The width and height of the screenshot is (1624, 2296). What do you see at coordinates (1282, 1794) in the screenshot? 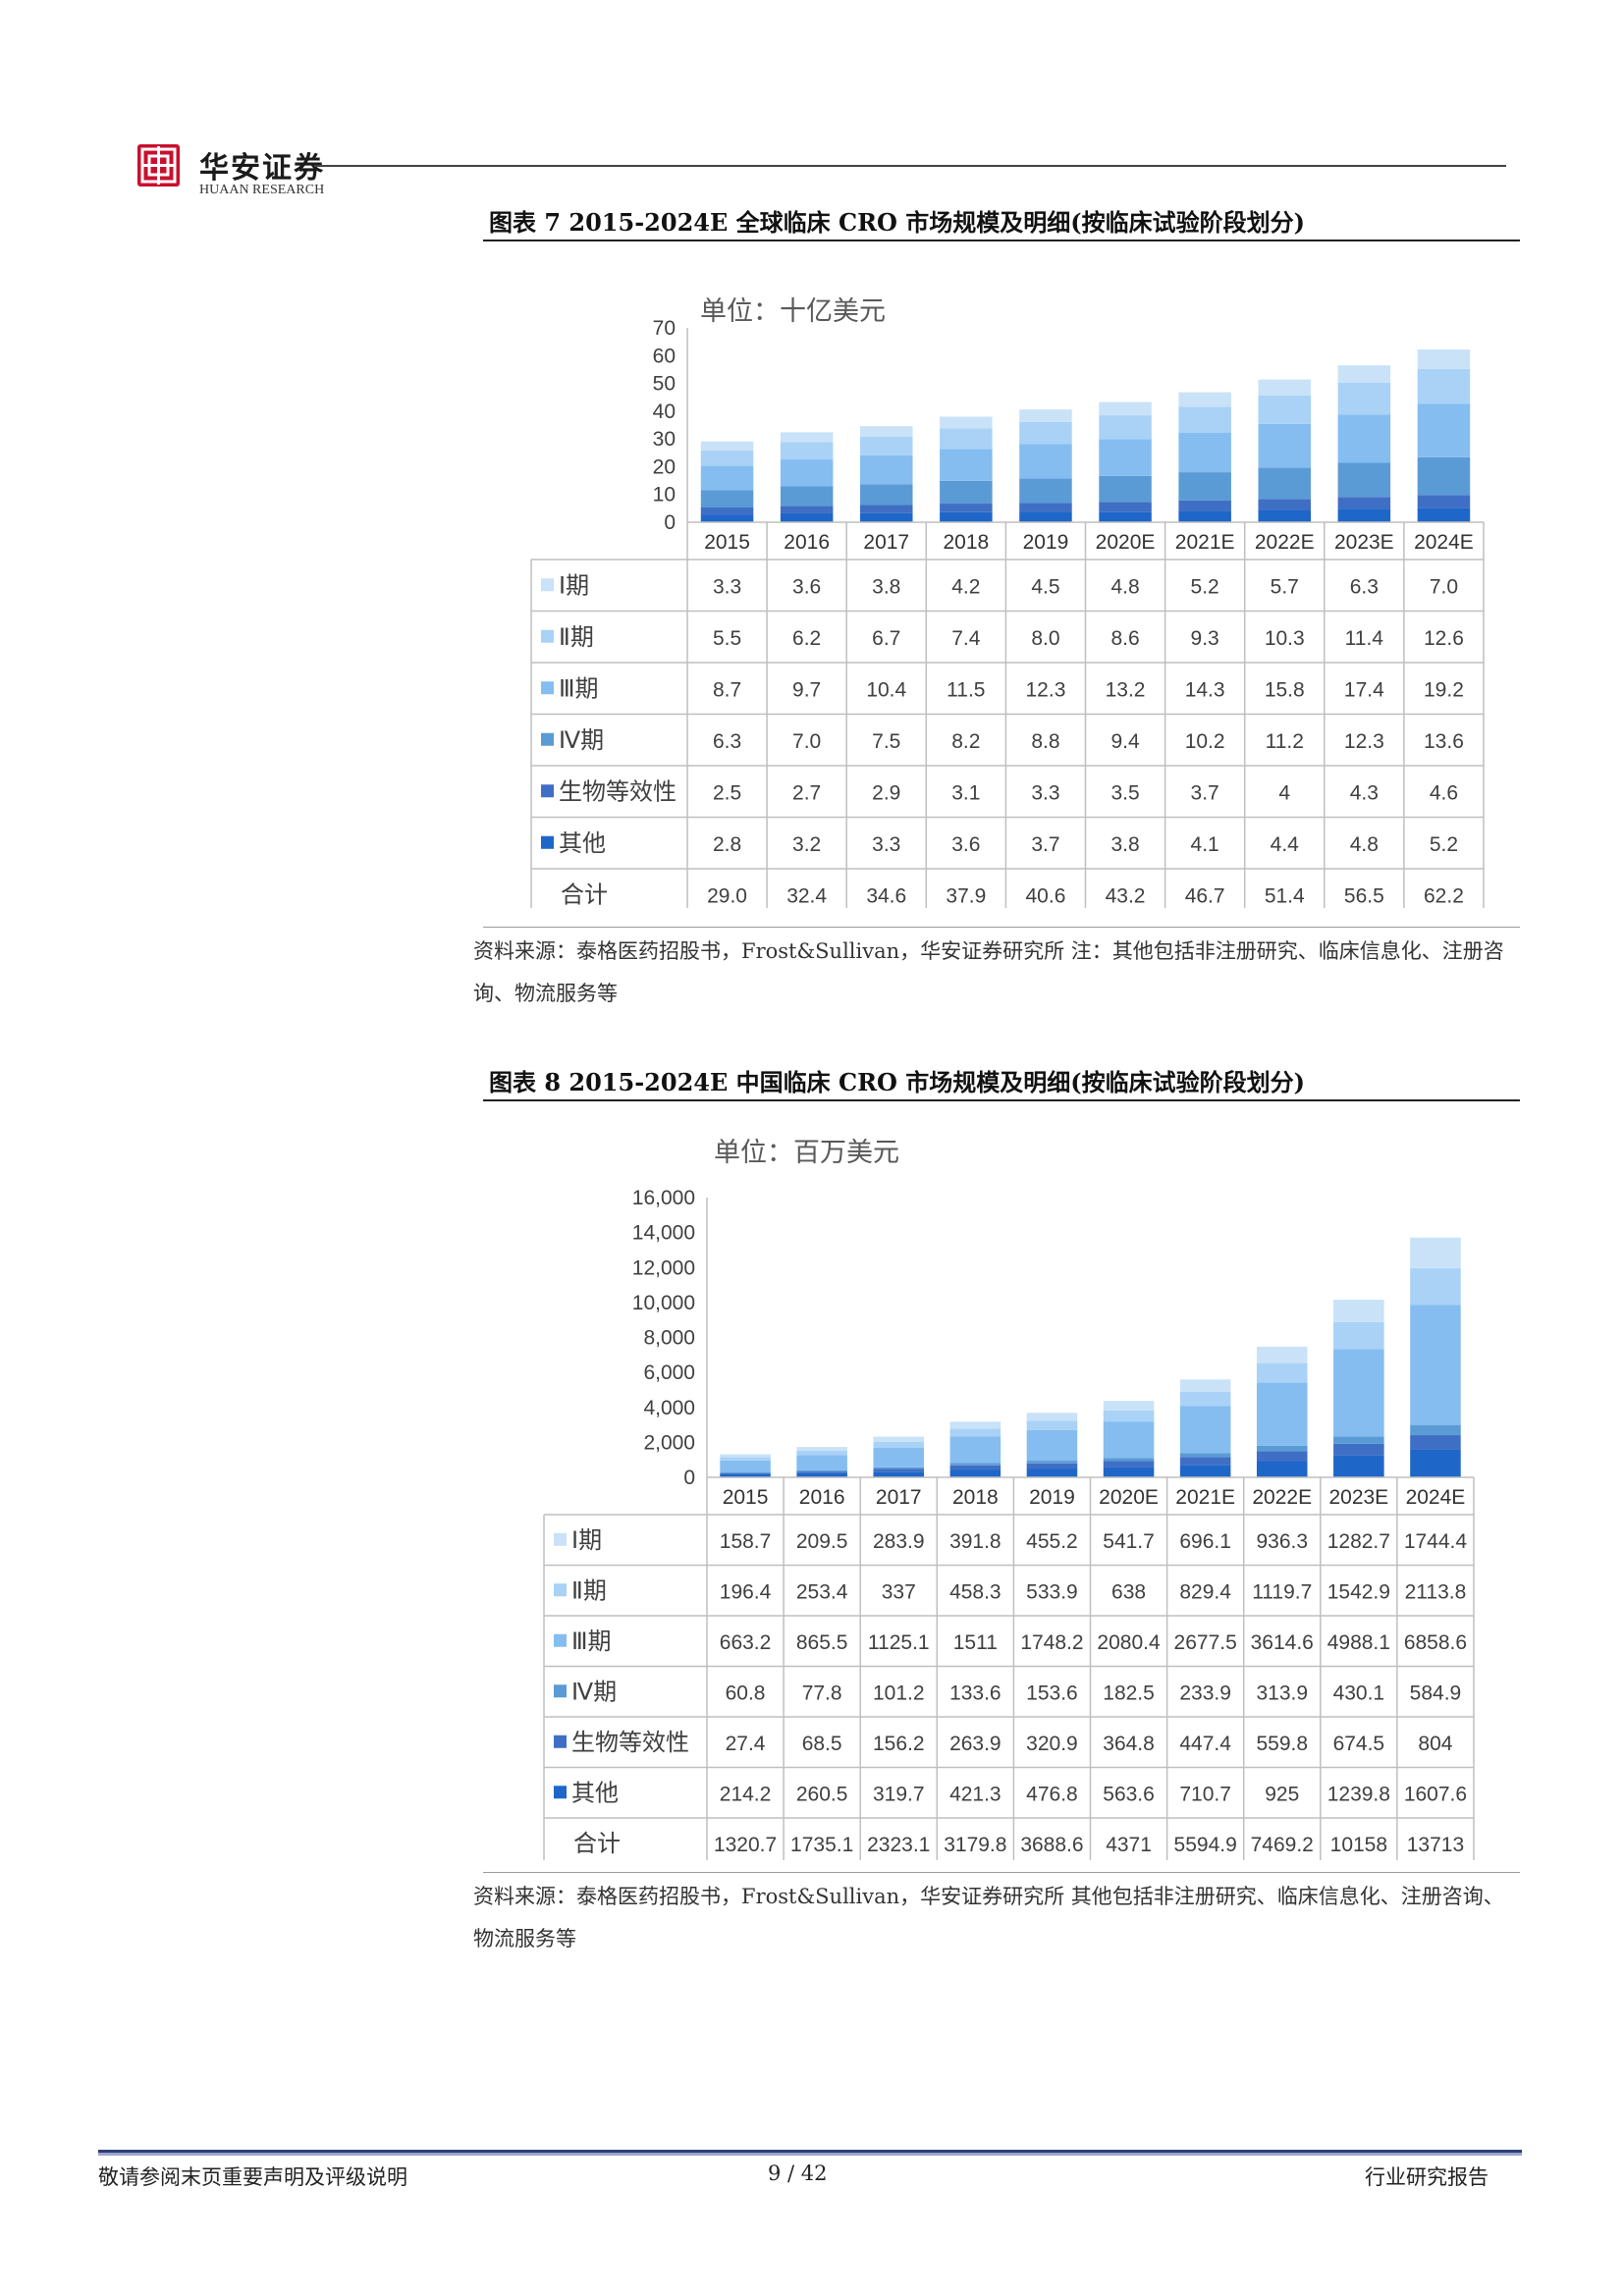
I see `data-label: 925` at bounding box center [1282, 1794].